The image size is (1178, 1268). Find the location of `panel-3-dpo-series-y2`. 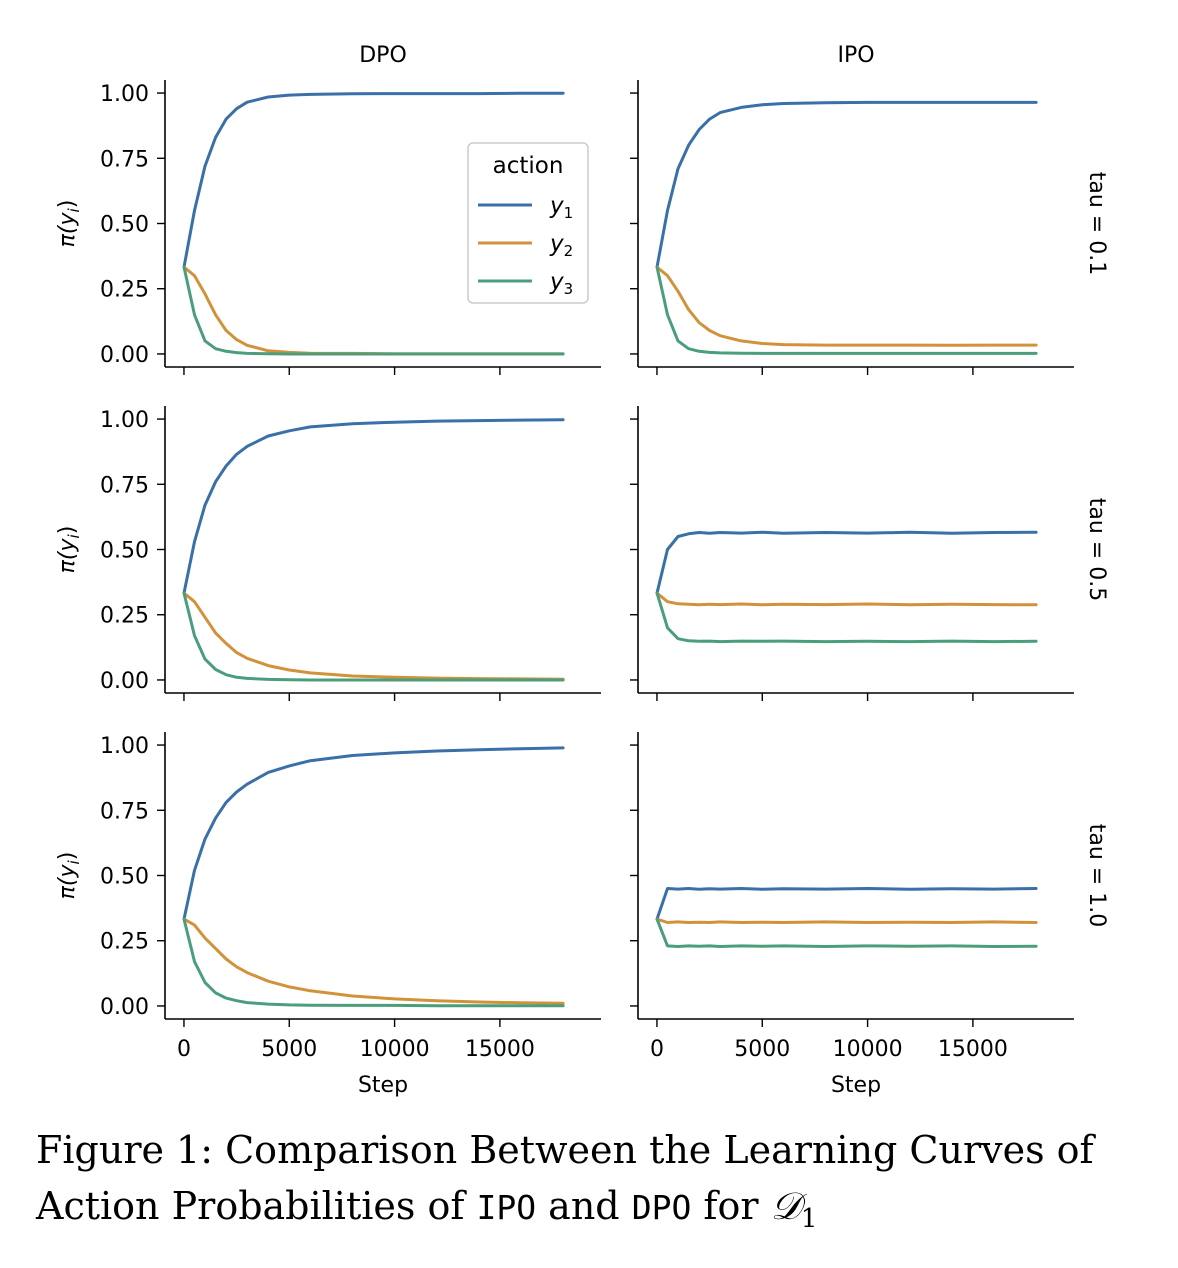

panel-3-dpo-series-y2 is located at coordinates (373, 961).